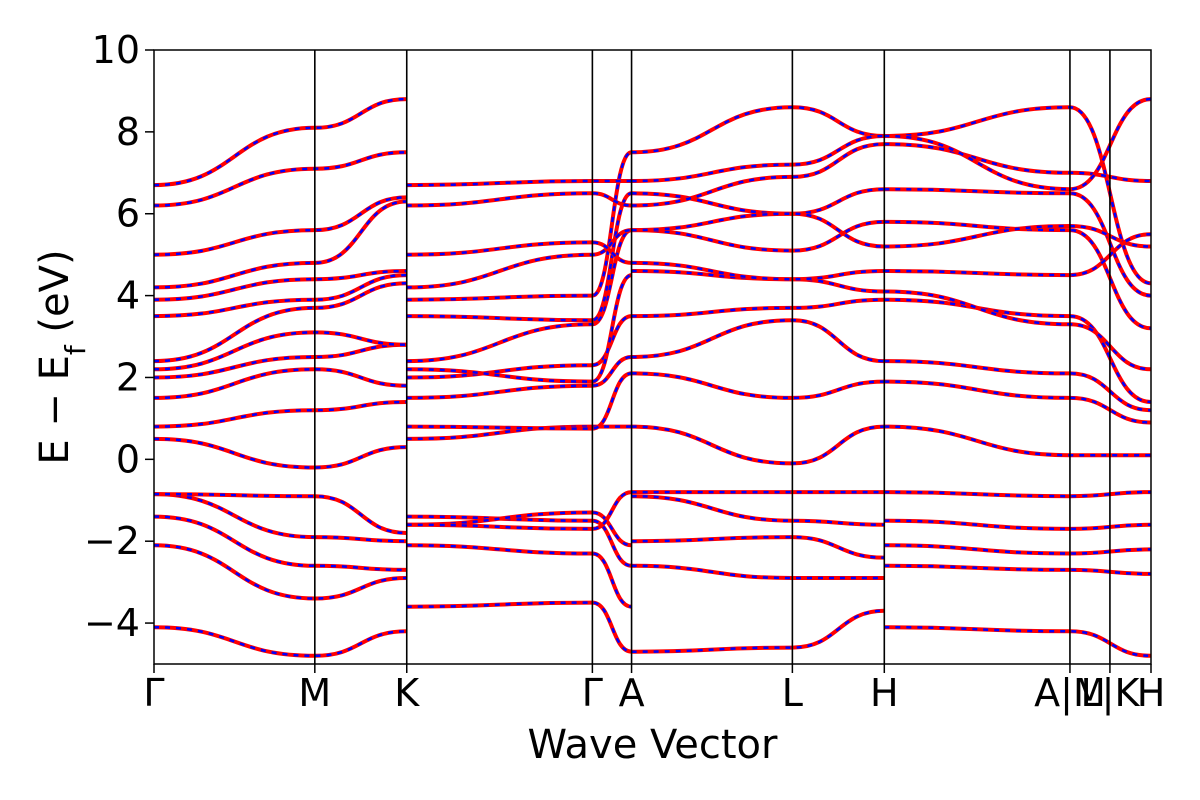 The height and width of the screenshot is (800, 1200). Describe the element at coordinates (128, 132) in the screenshot. I see `y-tick-label: 8` at that location.